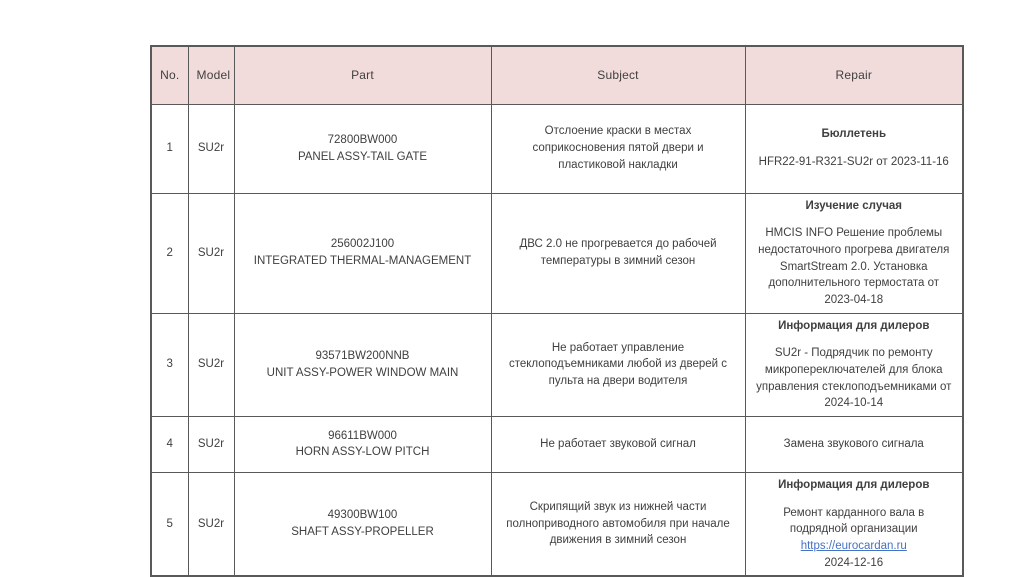  I want to click on part-name: SHAFT ASSY-PROPELLER, so click(362, 532).